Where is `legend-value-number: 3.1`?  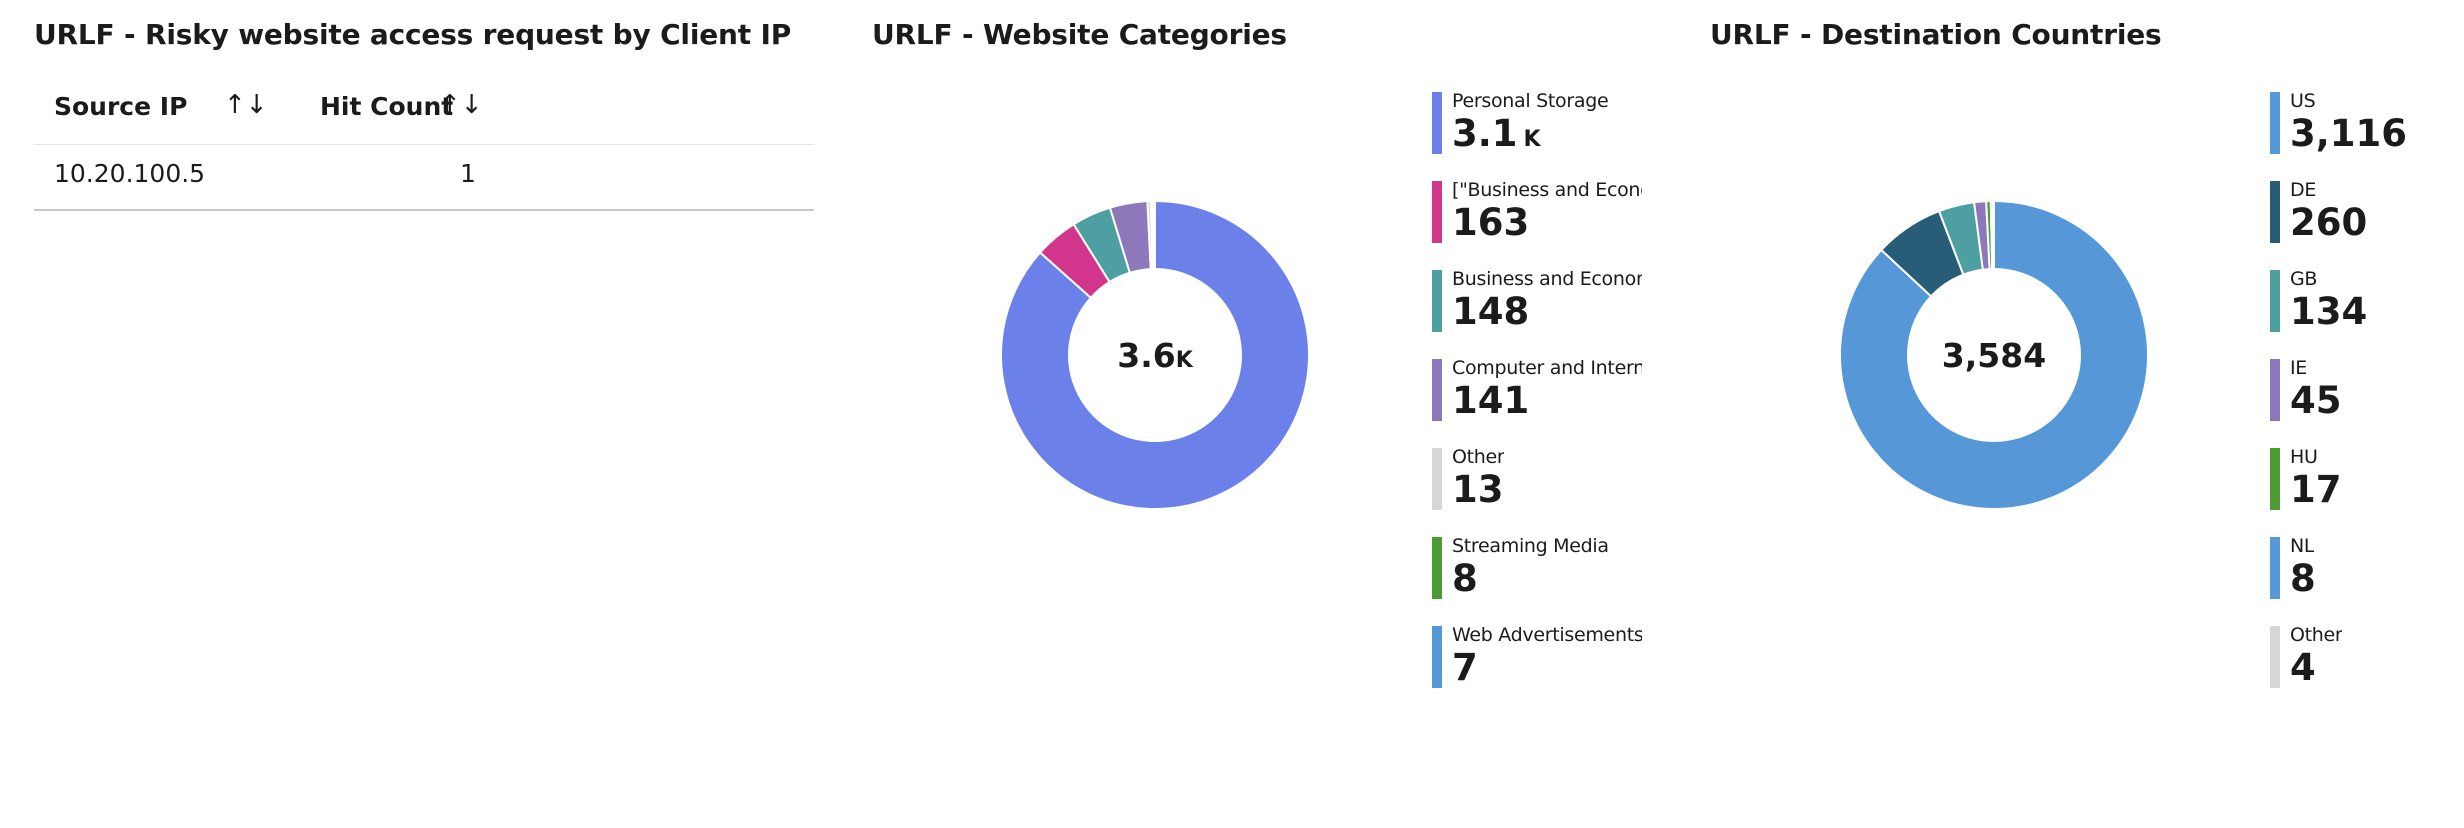 legend-value-number: 3.1 is located at coordinates (1485, 133).